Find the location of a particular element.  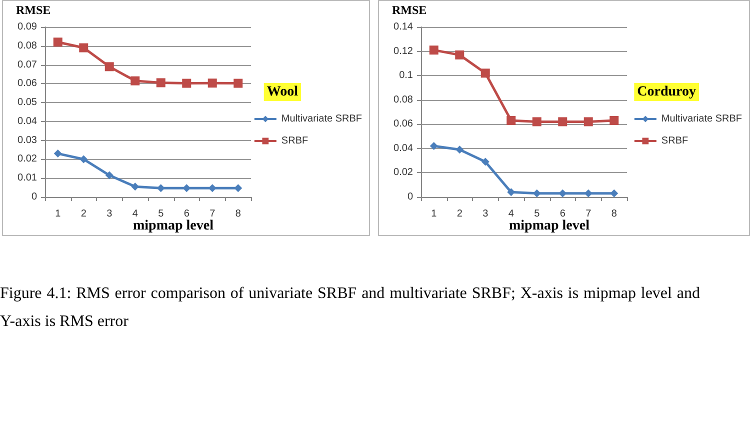

caption: Figure 4.1: RMS error comparison of univariate SRBF and multivariate SRBF; X-axis is mipmap level and Y-axis is RMS error is located at coordinates (350, 308).